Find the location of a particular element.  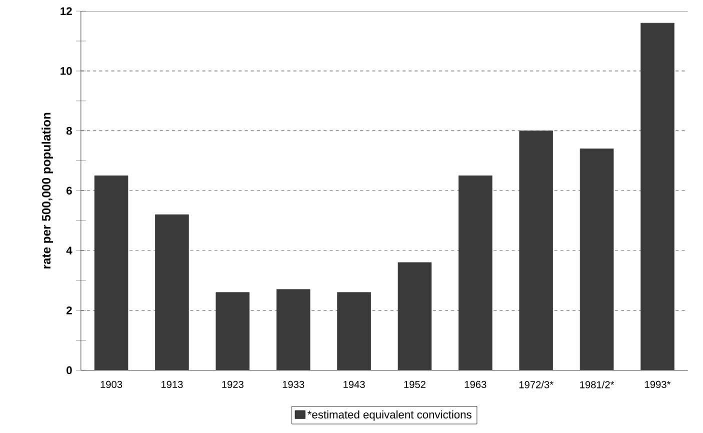

x-tick-label: 1963 is located at coordinates (475, 384).